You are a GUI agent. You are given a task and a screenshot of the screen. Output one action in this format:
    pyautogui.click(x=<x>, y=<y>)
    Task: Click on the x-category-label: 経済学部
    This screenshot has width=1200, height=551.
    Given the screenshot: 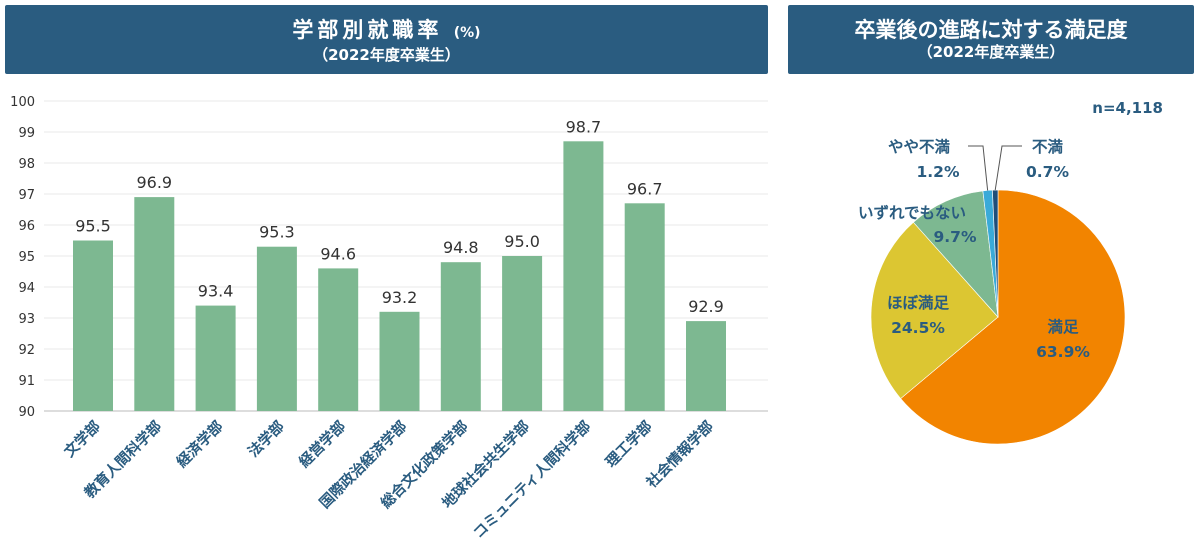 What is the action you would take?
    pyautogui.click(x=200, y=444)
    